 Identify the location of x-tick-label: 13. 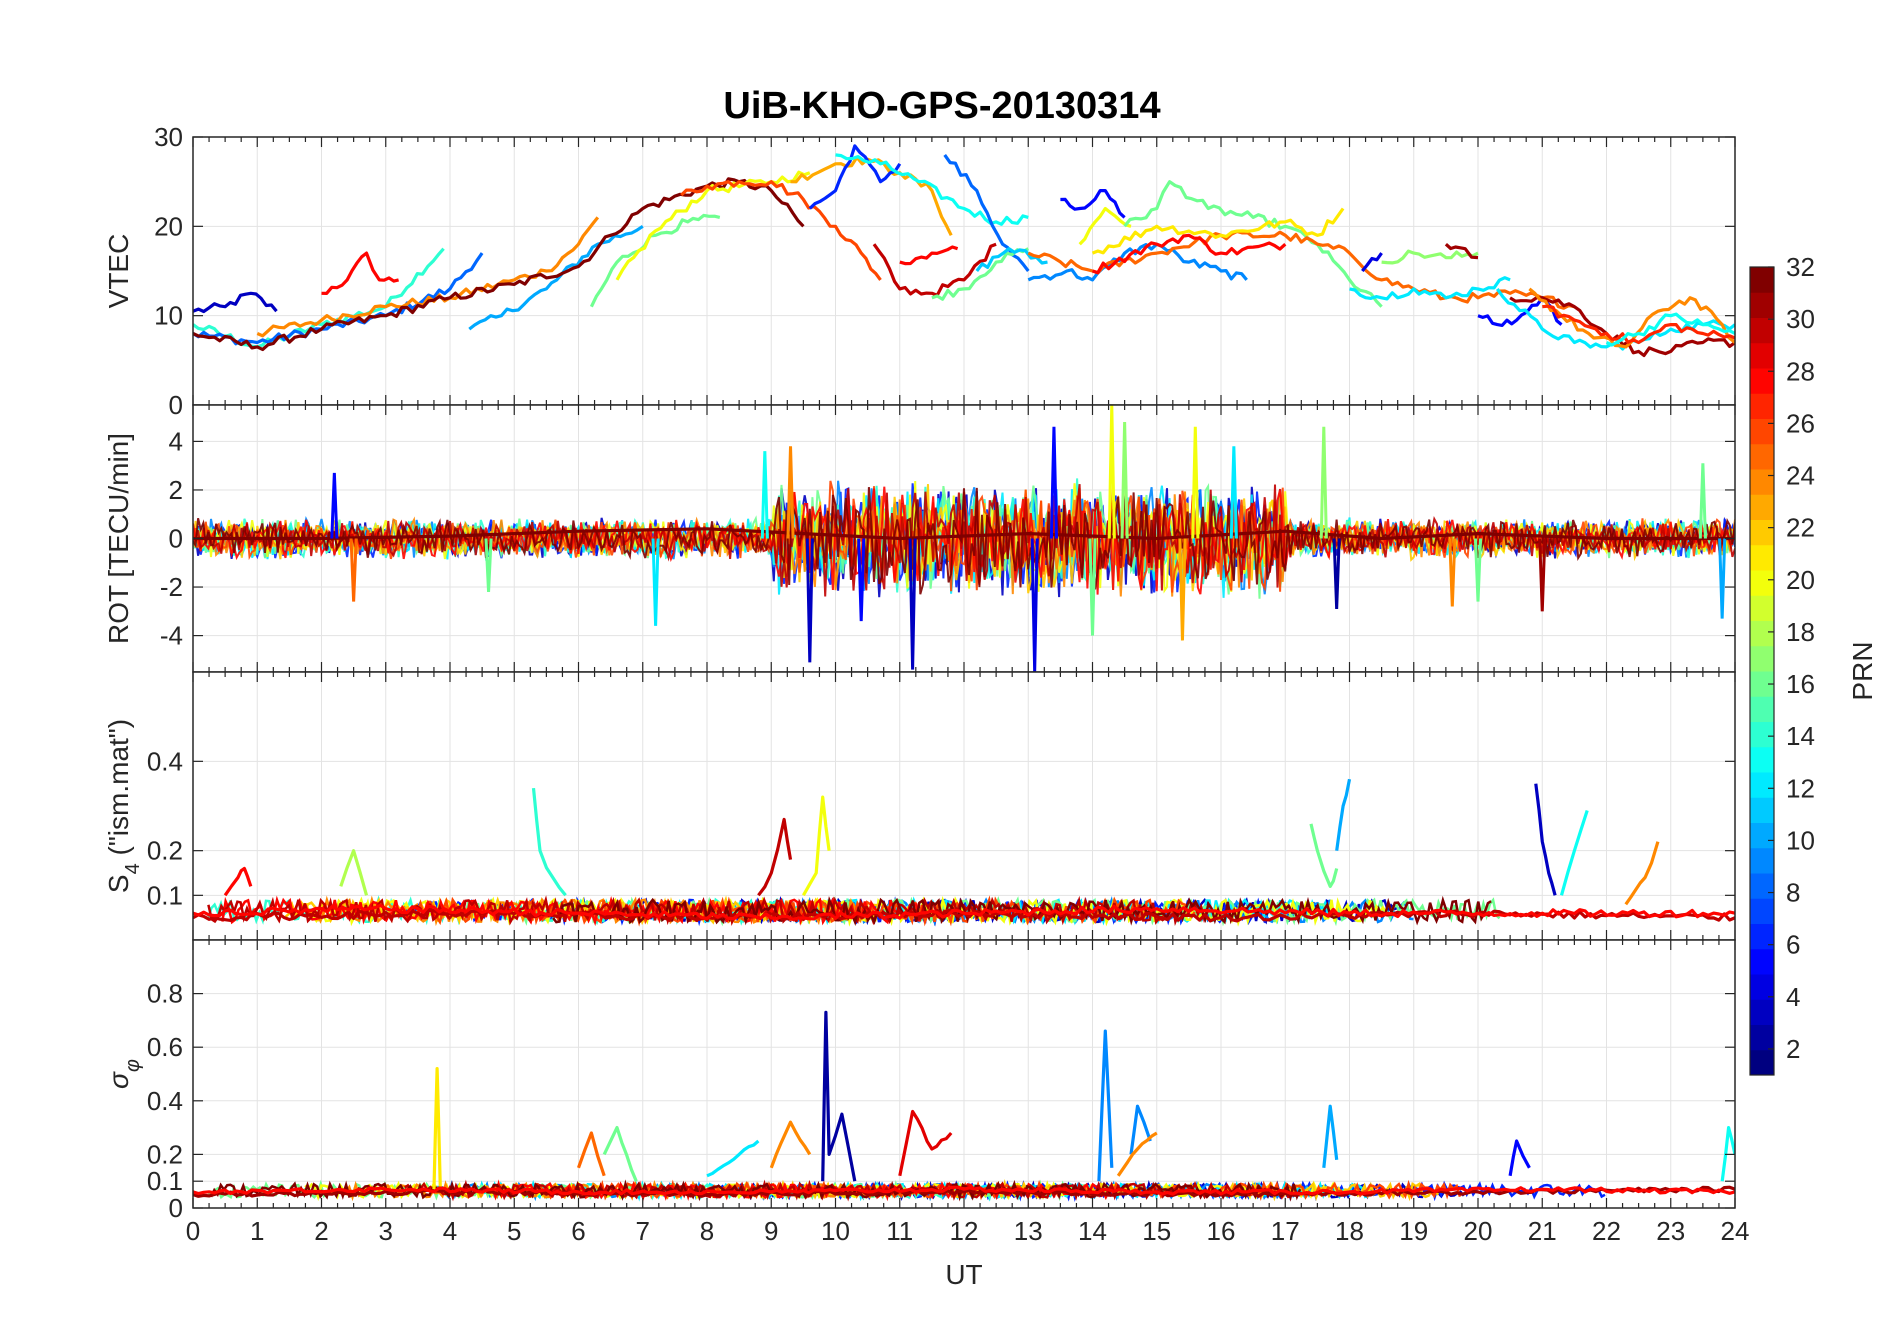
(1028, 1231).